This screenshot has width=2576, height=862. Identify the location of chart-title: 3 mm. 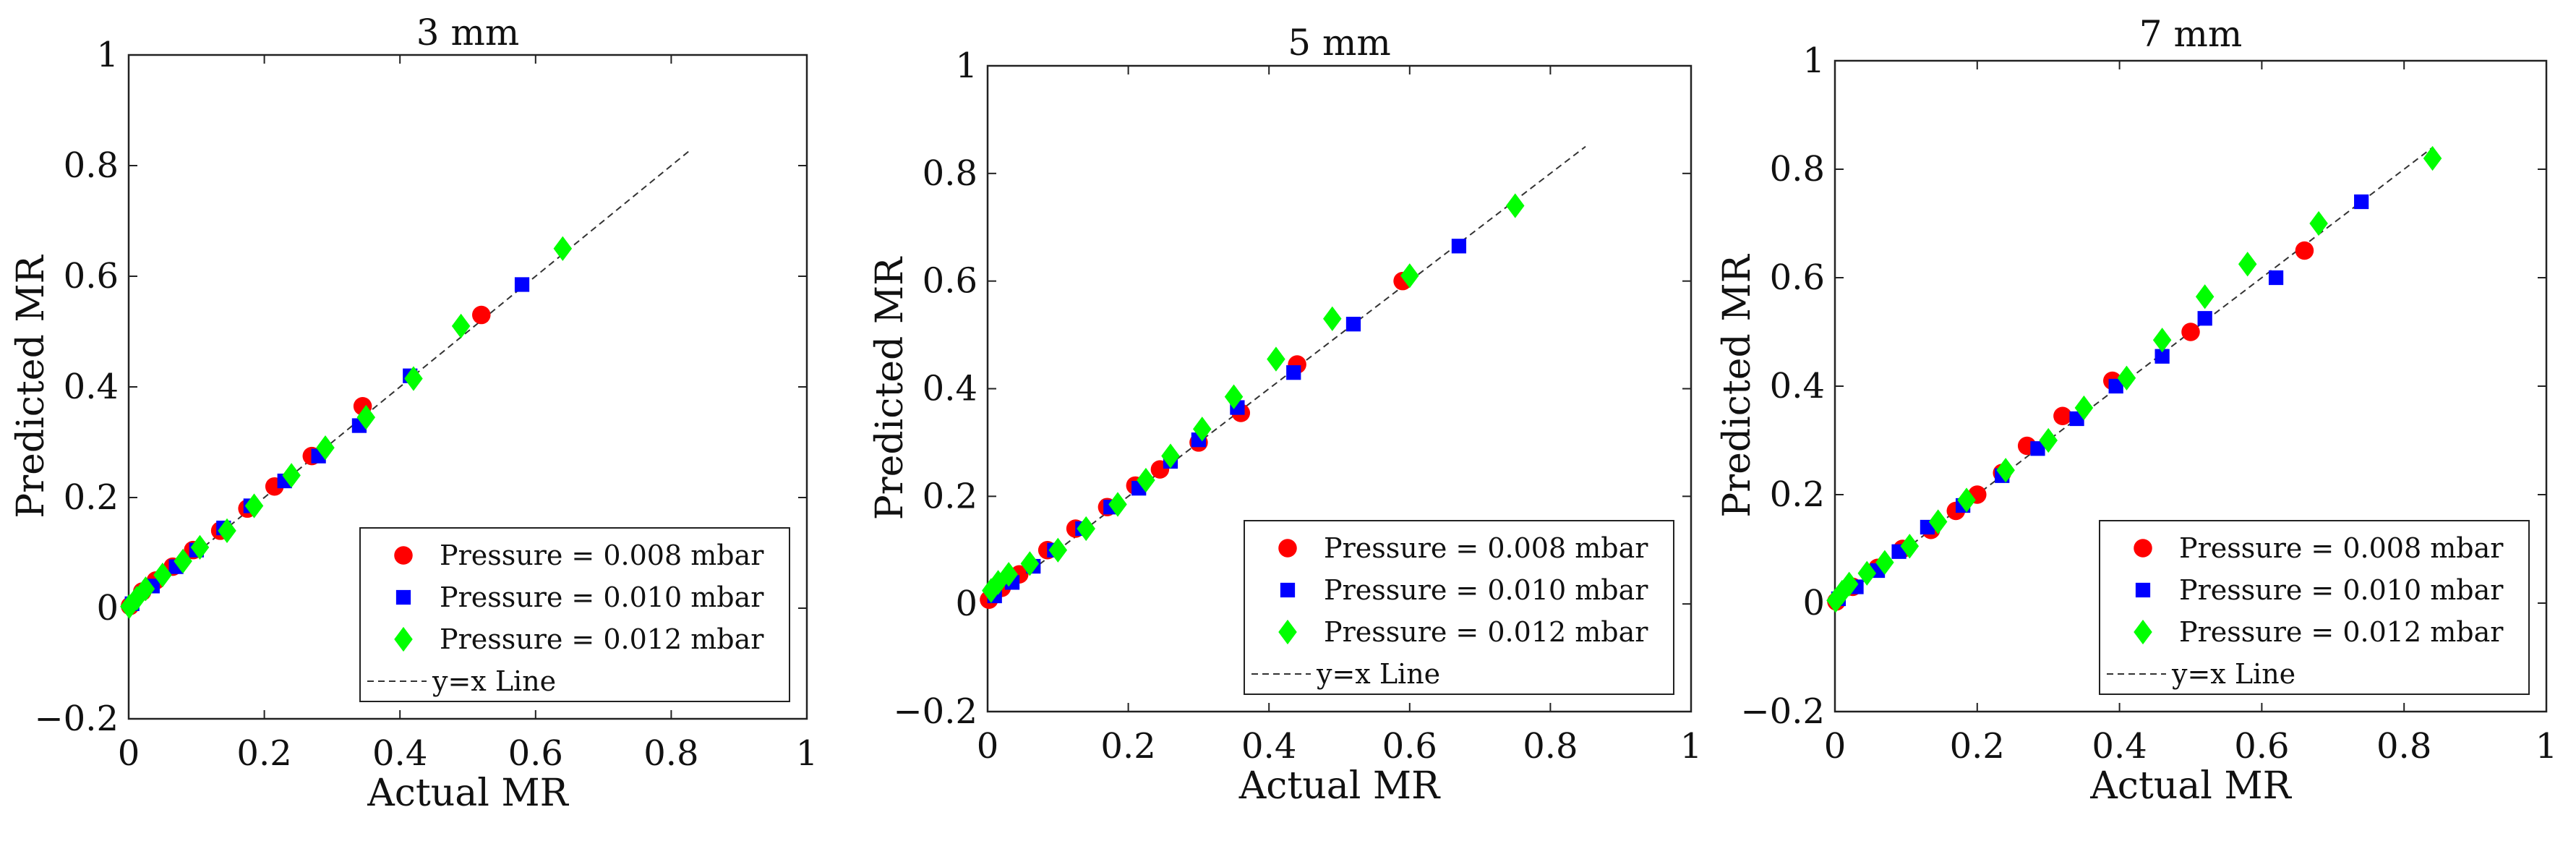
(468, 33).